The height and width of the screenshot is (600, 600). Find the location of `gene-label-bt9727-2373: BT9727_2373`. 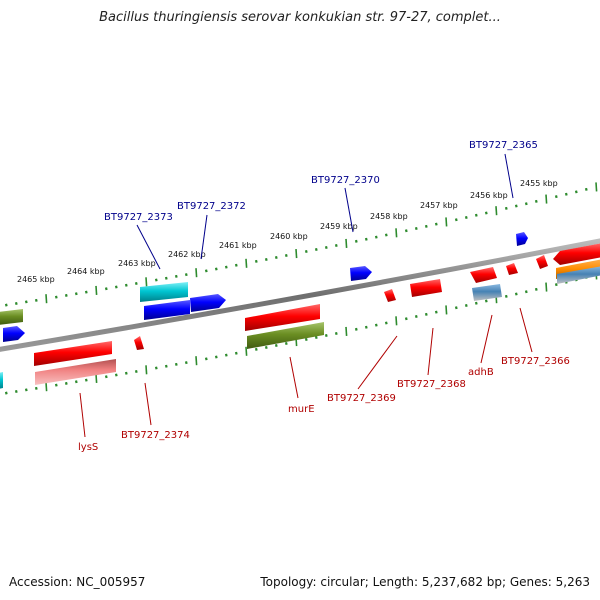

gene-label-bt9727-2373: BT9727_2373 is located at coordinates (138, 217).